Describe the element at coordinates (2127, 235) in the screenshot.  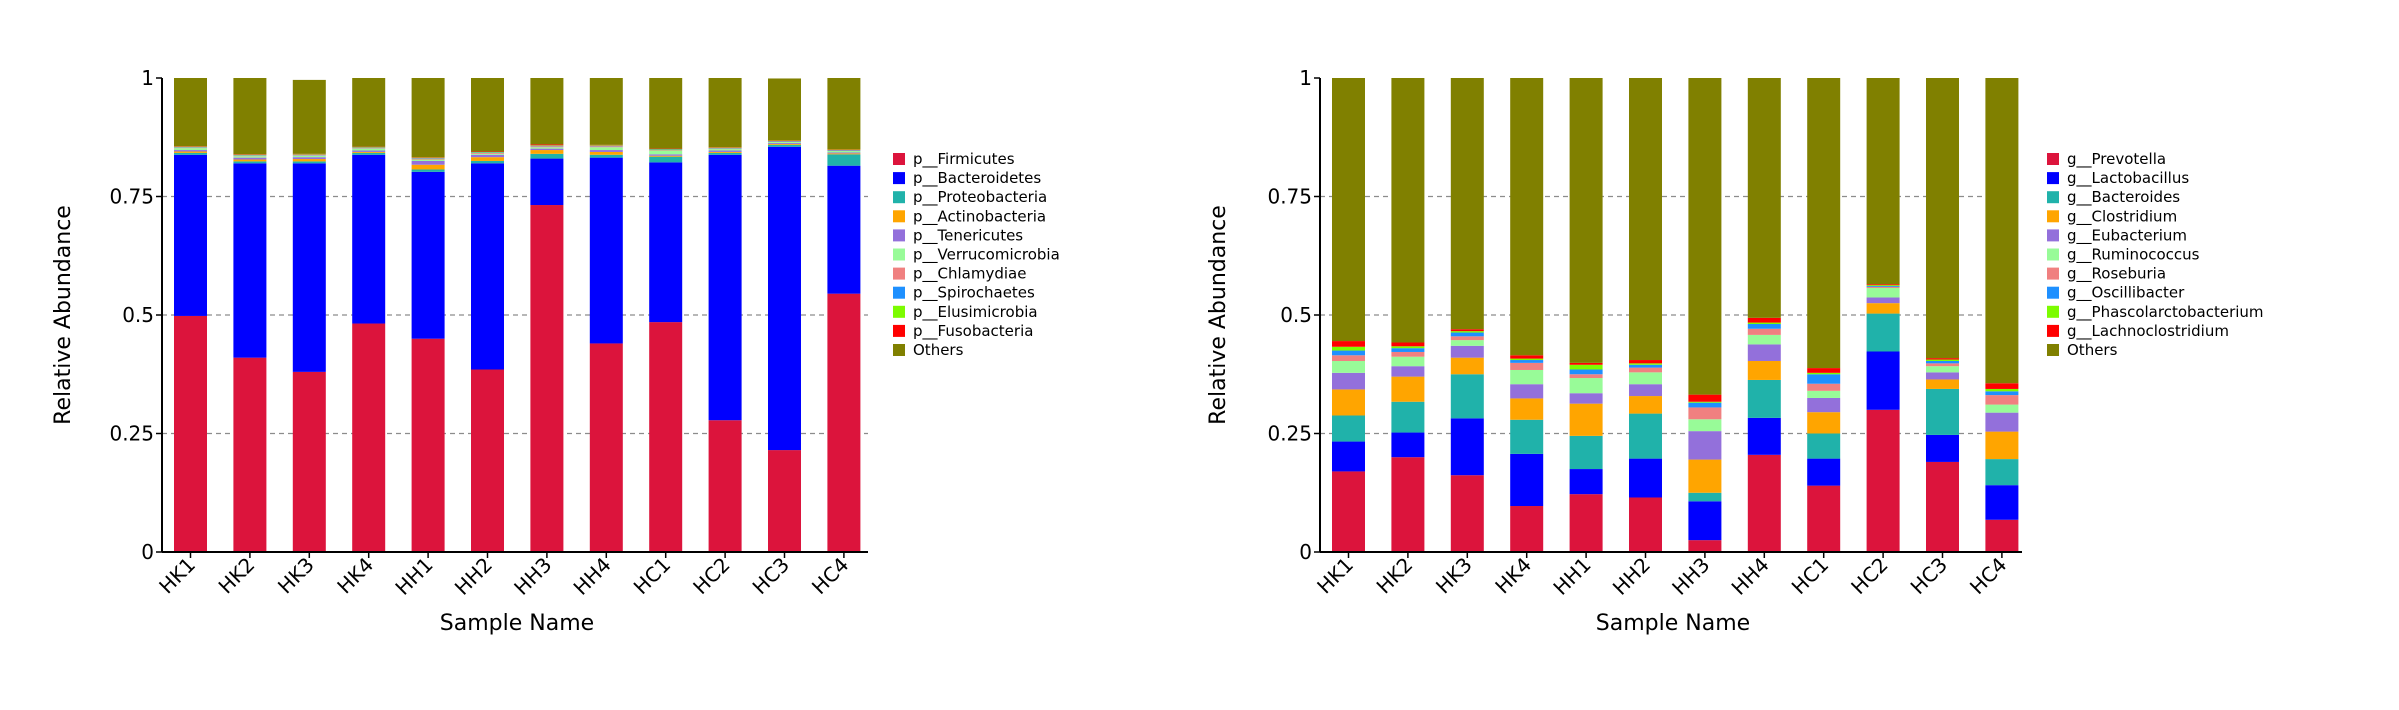
I see `legend-label: g__Eubacterium` at that location.